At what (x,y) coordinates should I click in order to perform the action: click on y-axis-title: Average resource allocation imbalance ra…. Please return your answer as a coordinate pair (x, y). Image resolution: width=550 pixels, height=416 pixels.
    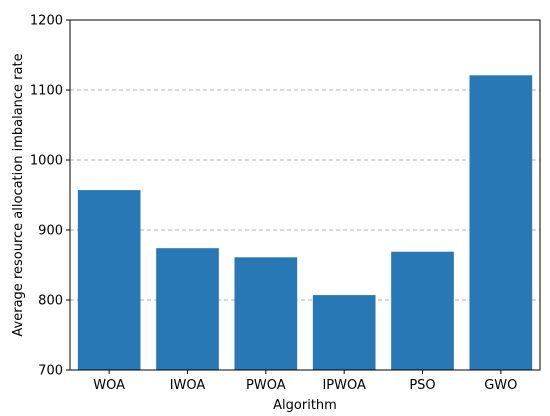
    Looking at the image, I should click on (18, 194).